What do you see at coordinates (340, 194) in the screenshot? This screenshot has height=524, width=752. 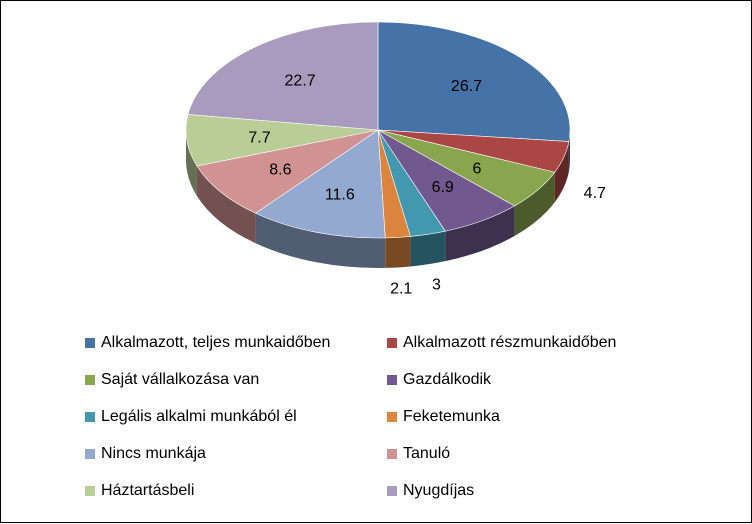 I see `data-label: 11.6` at bounding box center [340, 194].